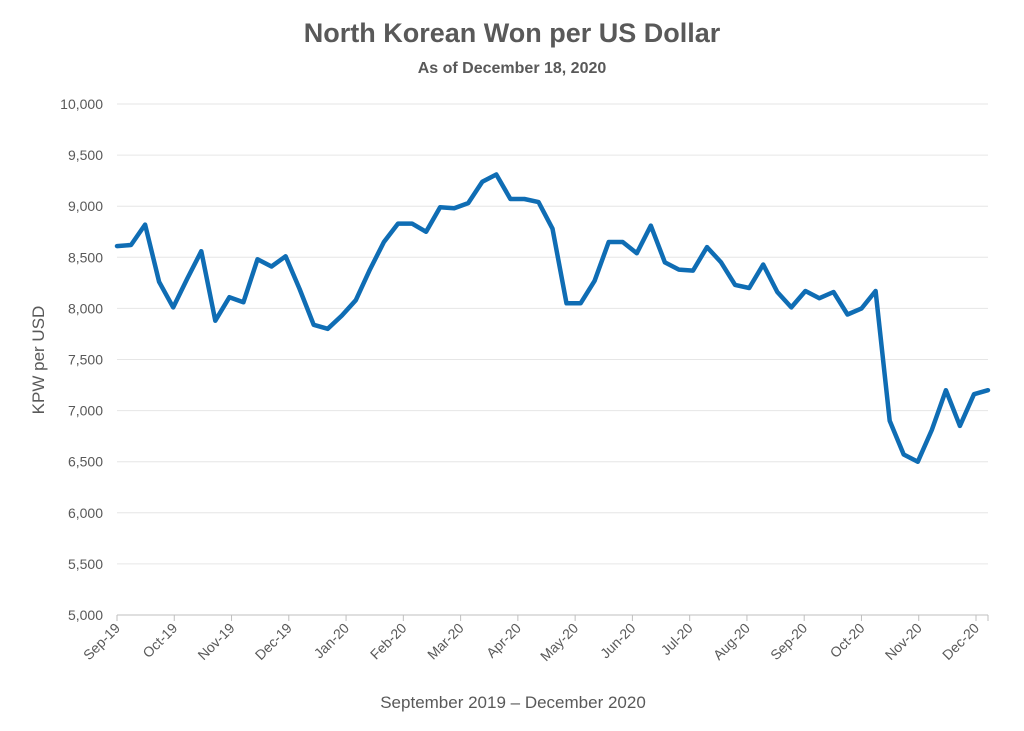 Image resolution: width=1024 pixels, height=731 pixels. What do you see at coordinates (85, 513) in the screenshot?
I see `y-tick-label: 6,000` at bounding box center [85, 513].